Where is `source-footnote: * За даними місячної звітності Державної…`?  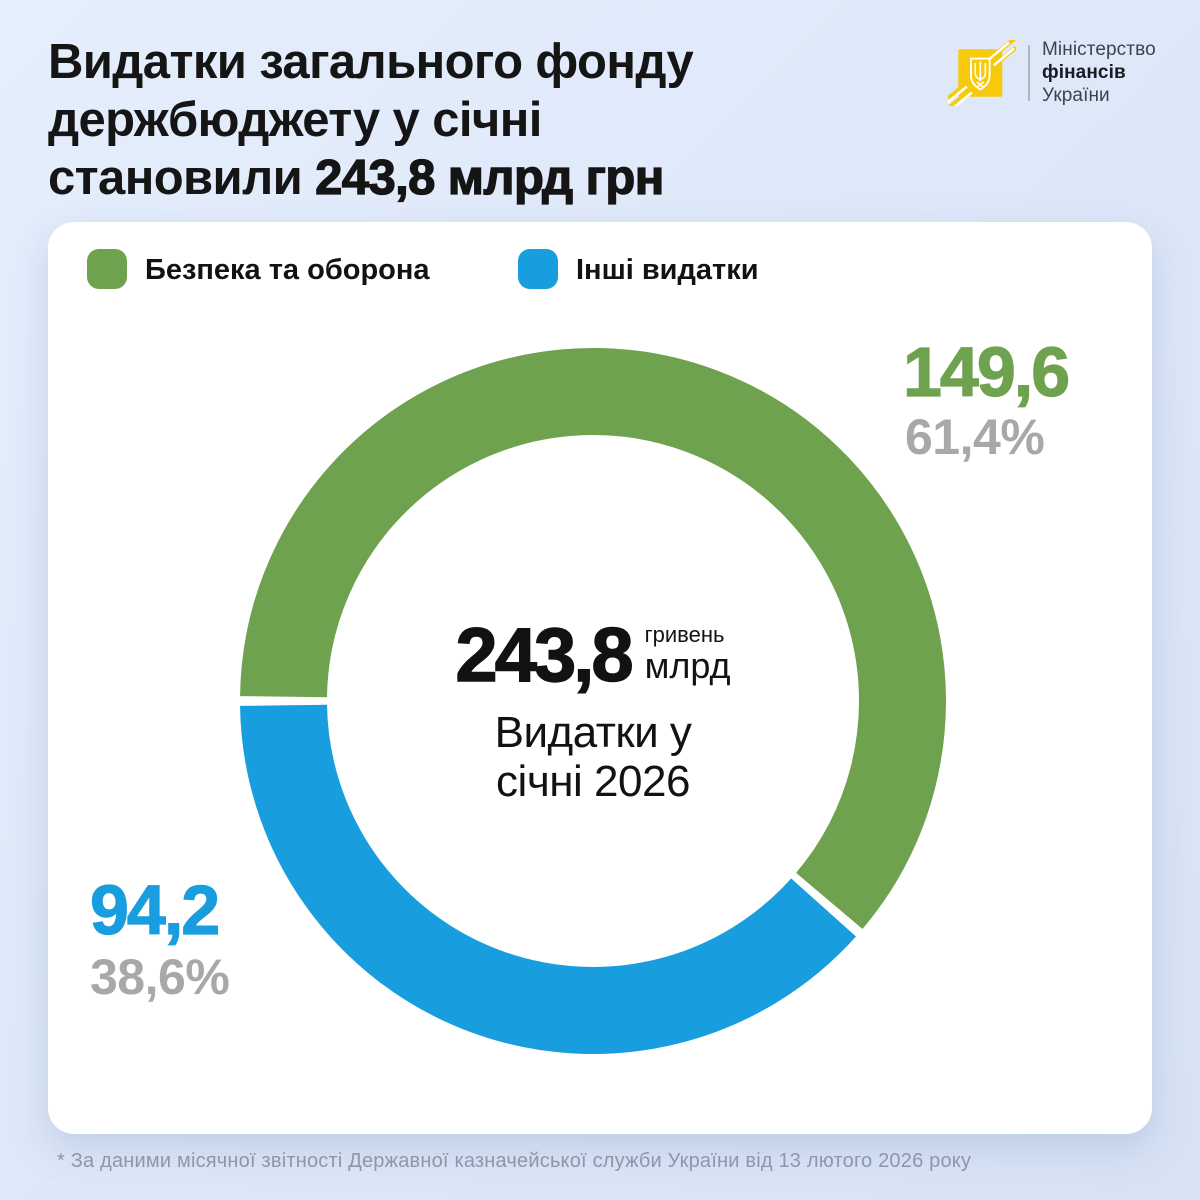
source-footnote: * За даними місячної звітності Державної… is located at coordinates (514, 1161).